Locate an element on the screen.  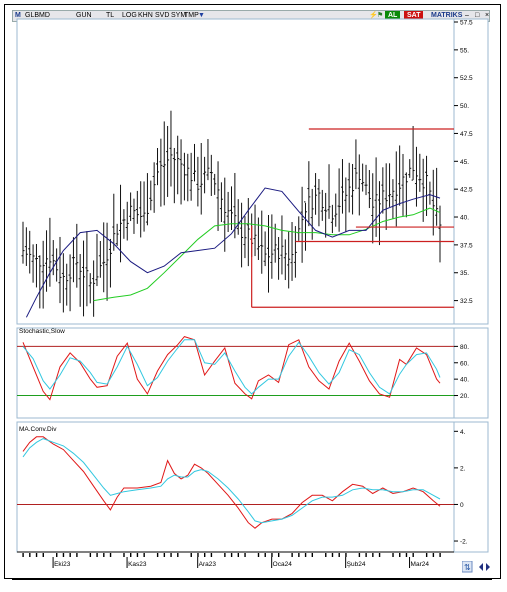
scroll-controls: ⇅ is located at coordinates (477, 567).